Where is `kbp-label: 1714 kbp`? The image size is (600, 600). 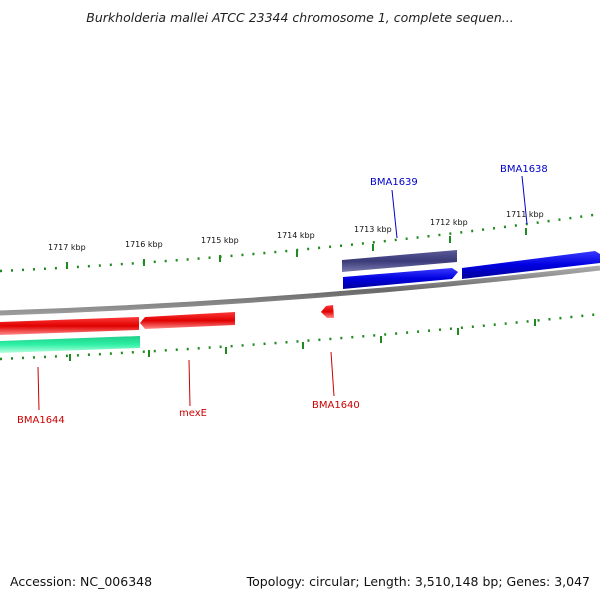 kbp-label: 1714 kbp is located at coordinates (296, 235).